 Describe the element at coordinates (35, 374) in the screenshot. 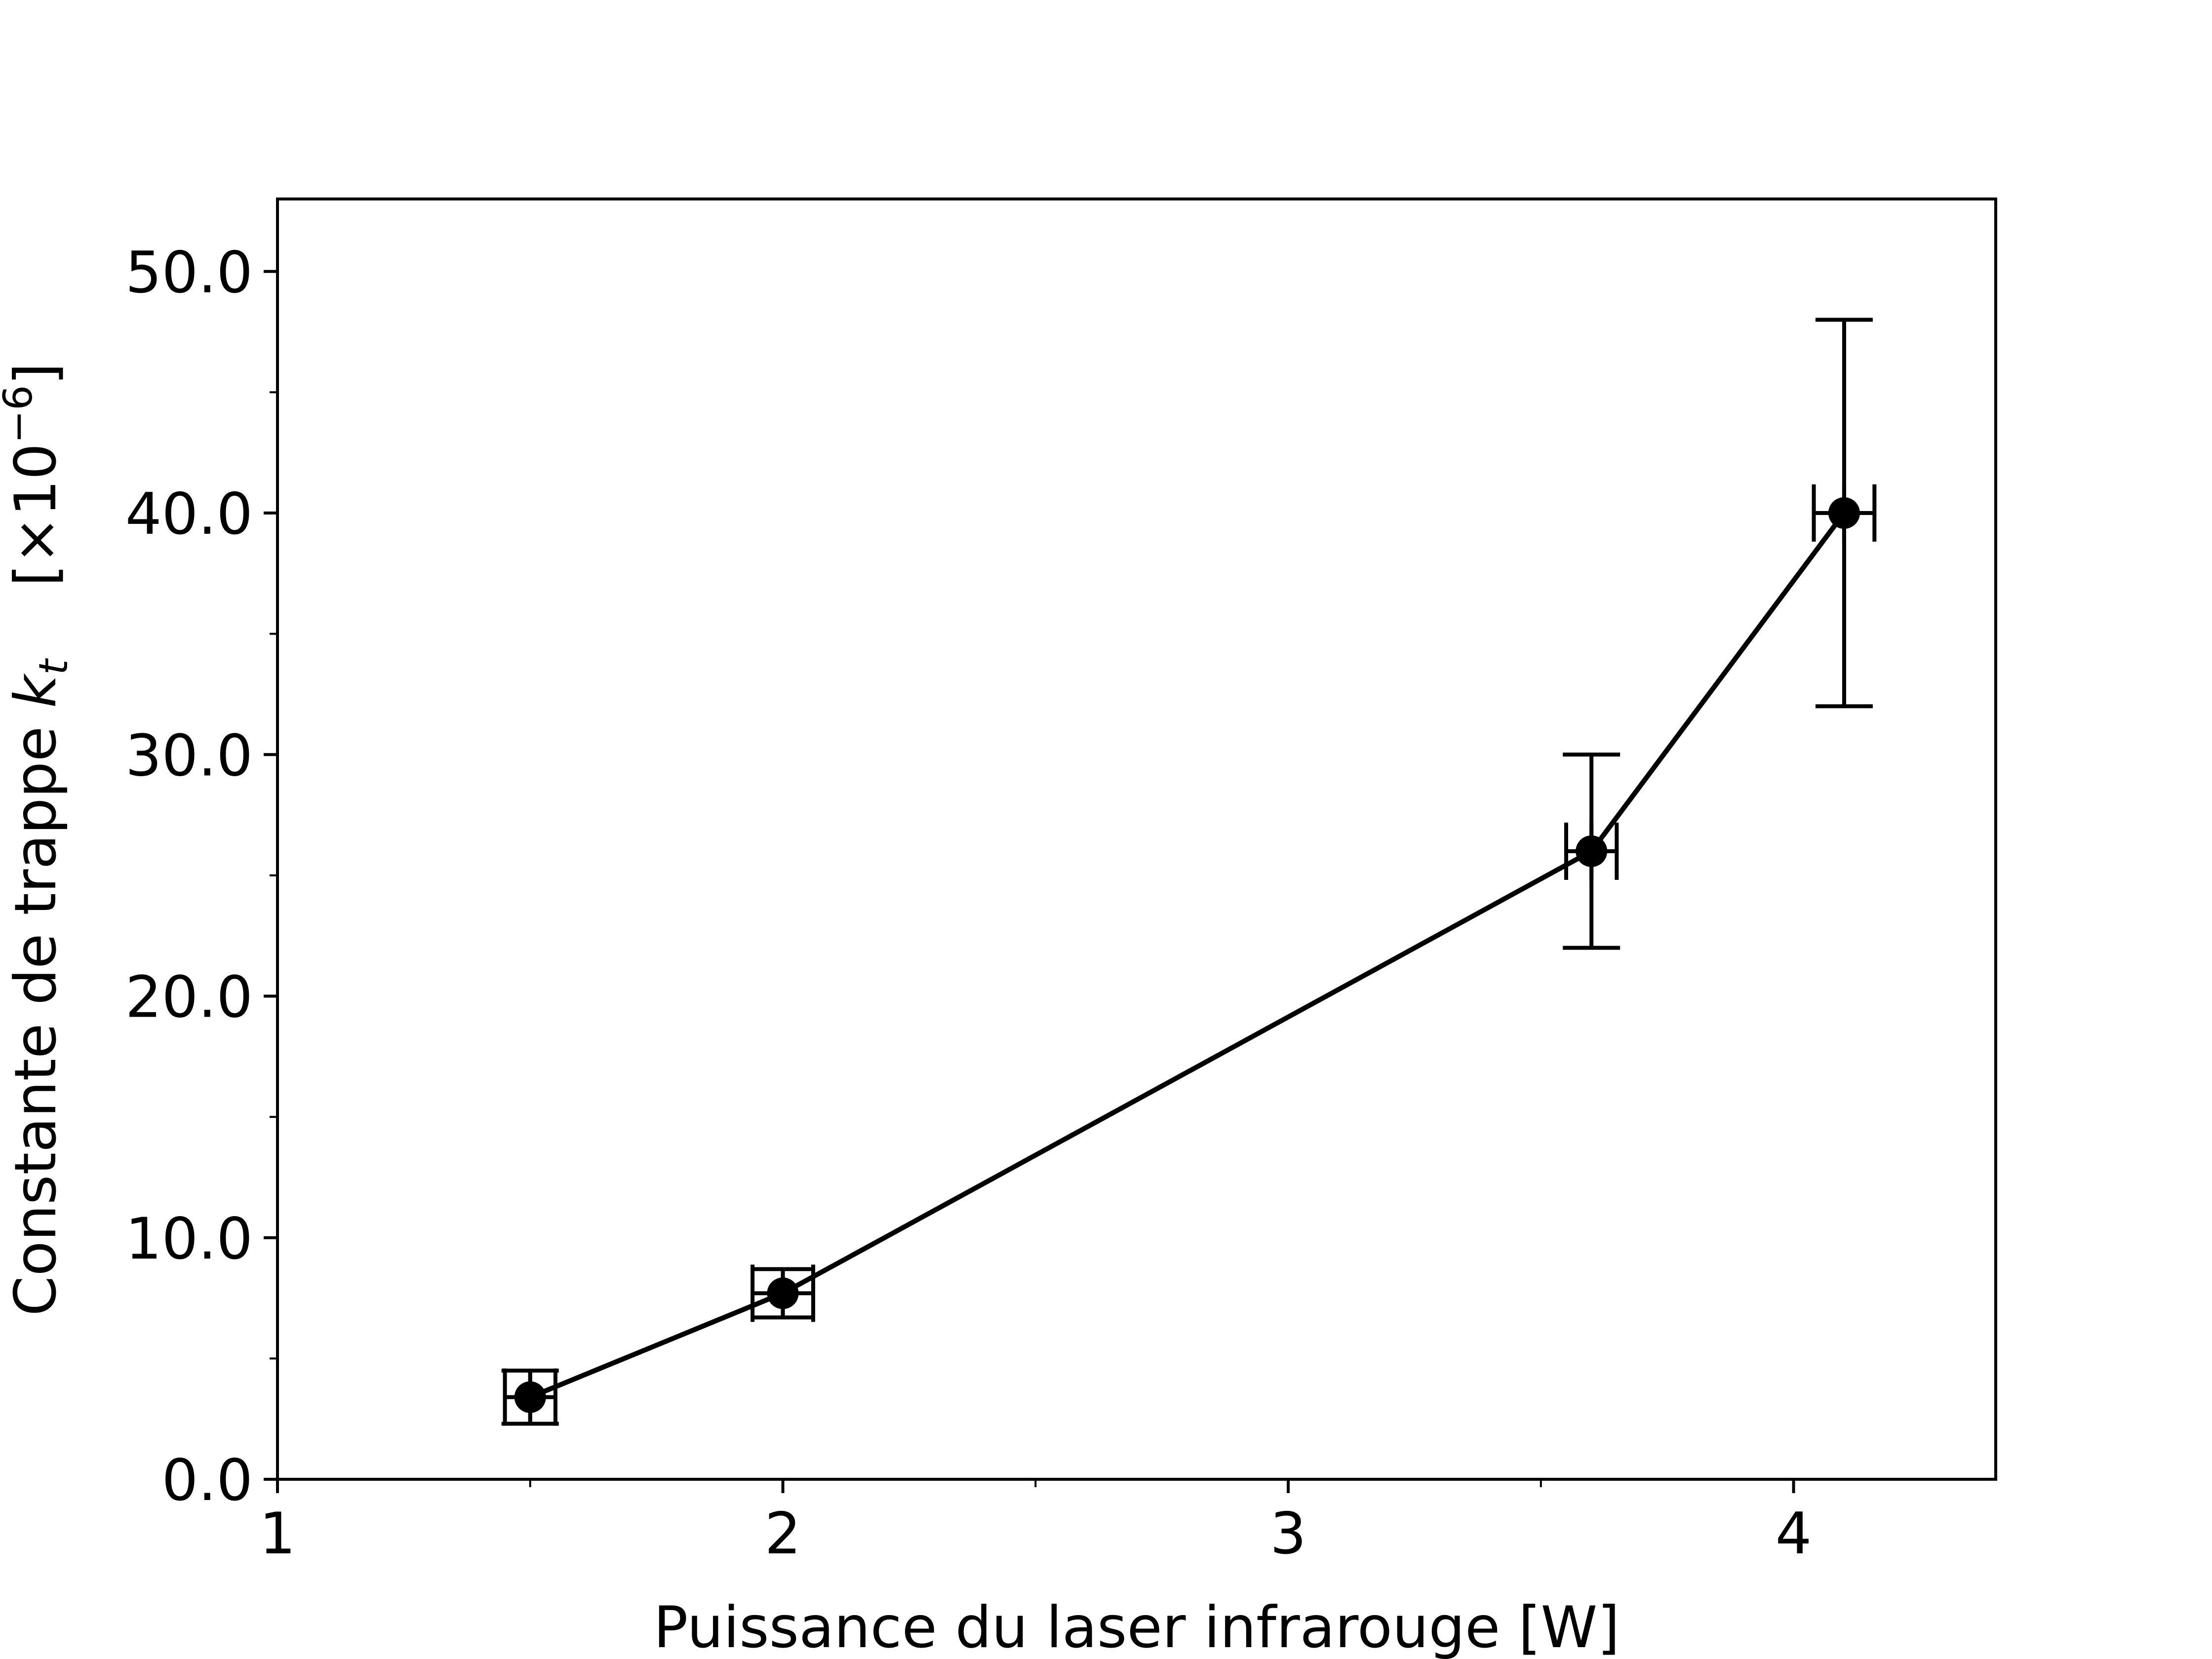

I see `y-axis-label-unit-close: ]` at that location.